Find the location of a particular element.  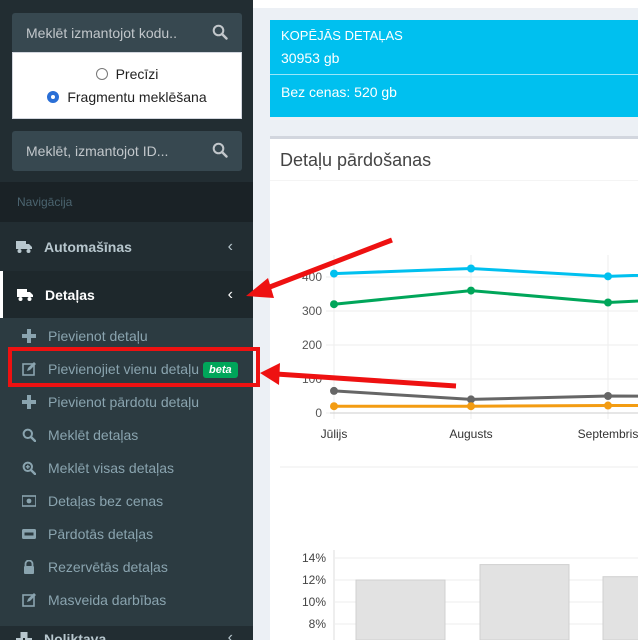

submenu-add-sold-part-label: Pievienot pārdotu detaļu is located at coordinates (123, 402).